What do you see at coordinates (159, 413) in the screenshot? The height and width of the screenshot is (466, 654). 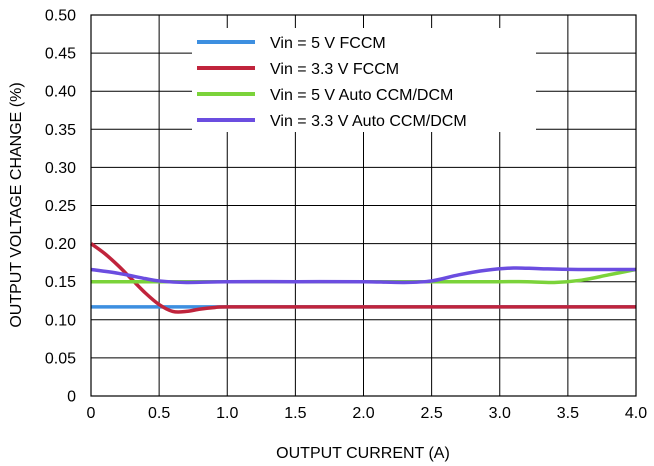 I see `x-tick-label: 0.5` at bounding box center [159, 413].